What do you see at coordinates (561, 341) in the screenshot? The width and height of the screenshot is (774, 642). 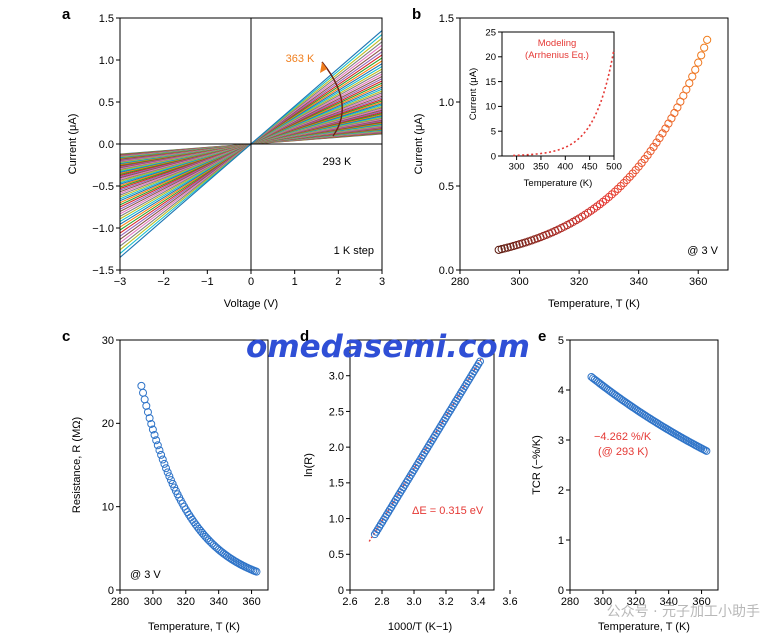 I see `y-tick-label: 5` at bounding box center [561, 341].